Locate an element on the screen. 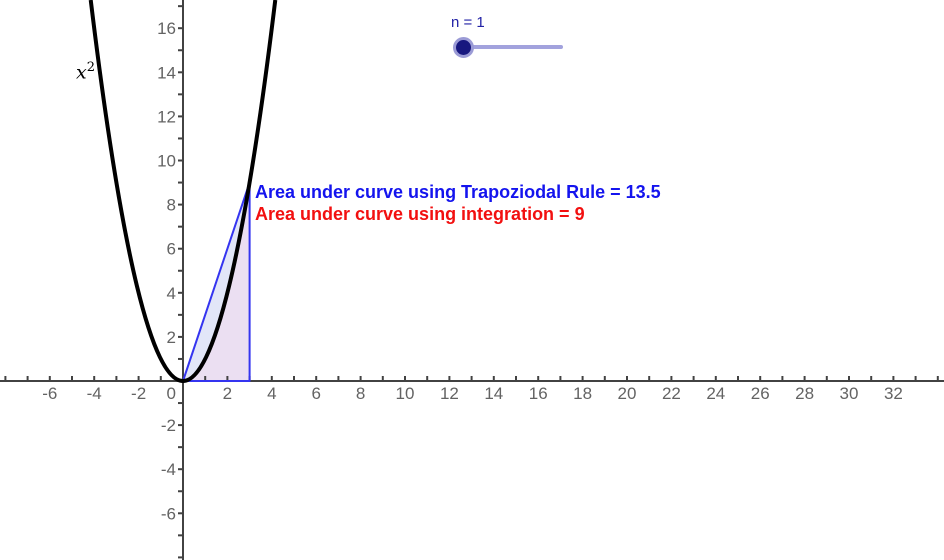 The image size is (944, 560). x-tick-label: 10 is located at coordinates (405, 393).